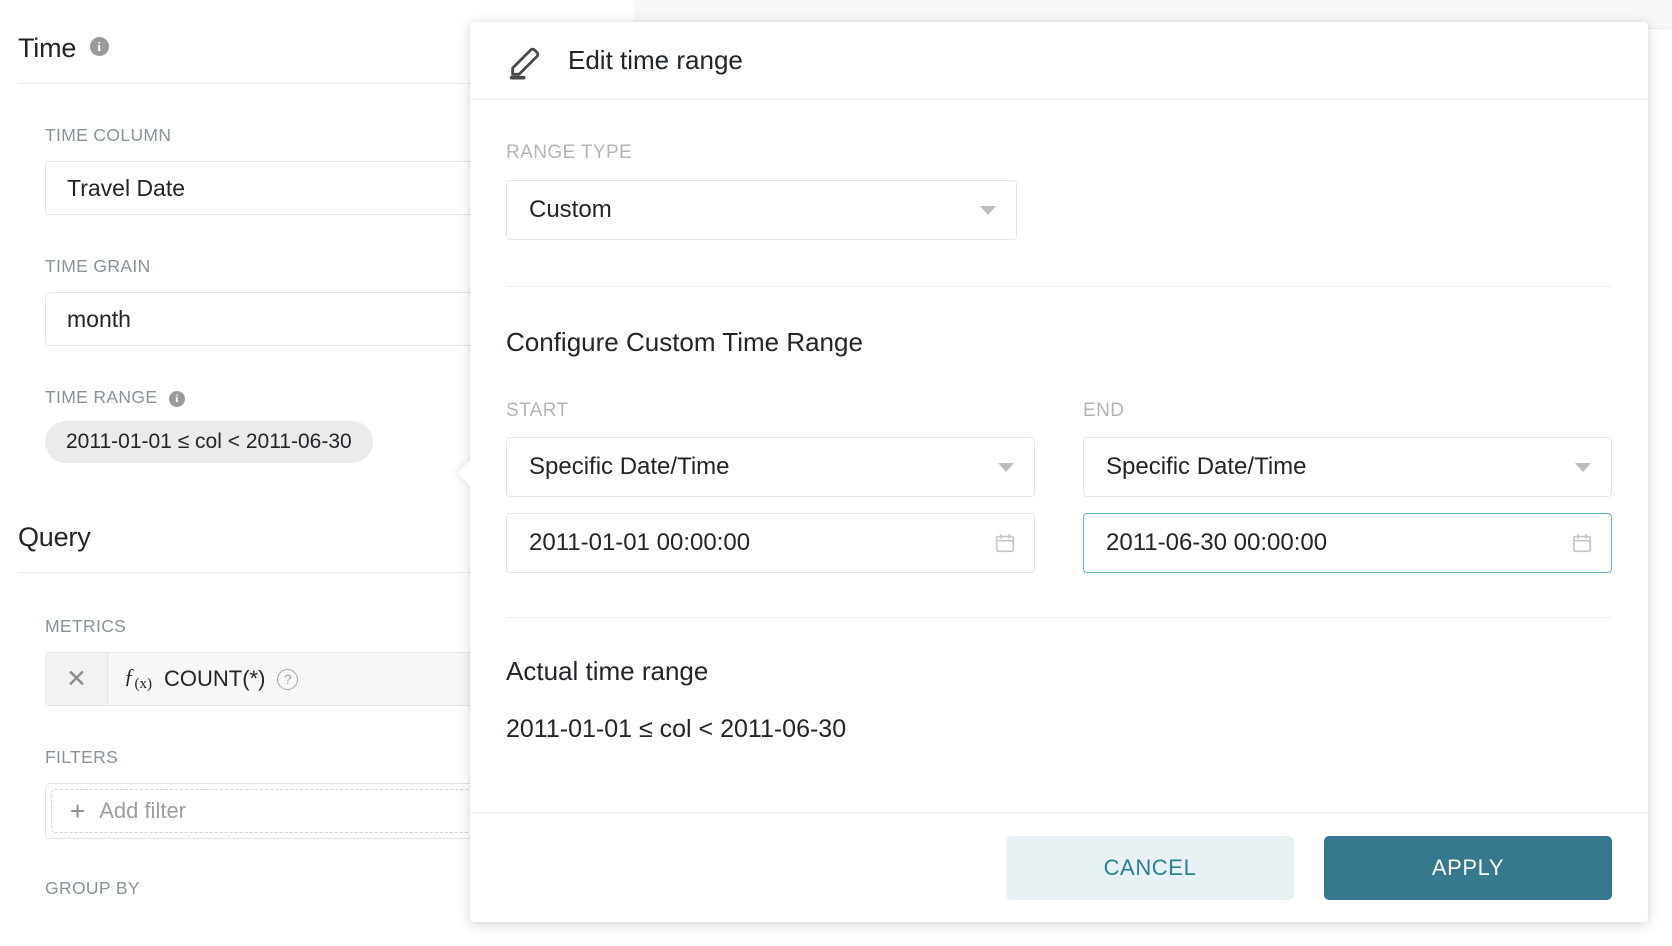 The height and width of the screenshot is (946, 1672). Describe the element at coordinates (1217, 542) in the screenshot. I see `end-datetime-value: 2011-06-30 00:00:00` at that location.